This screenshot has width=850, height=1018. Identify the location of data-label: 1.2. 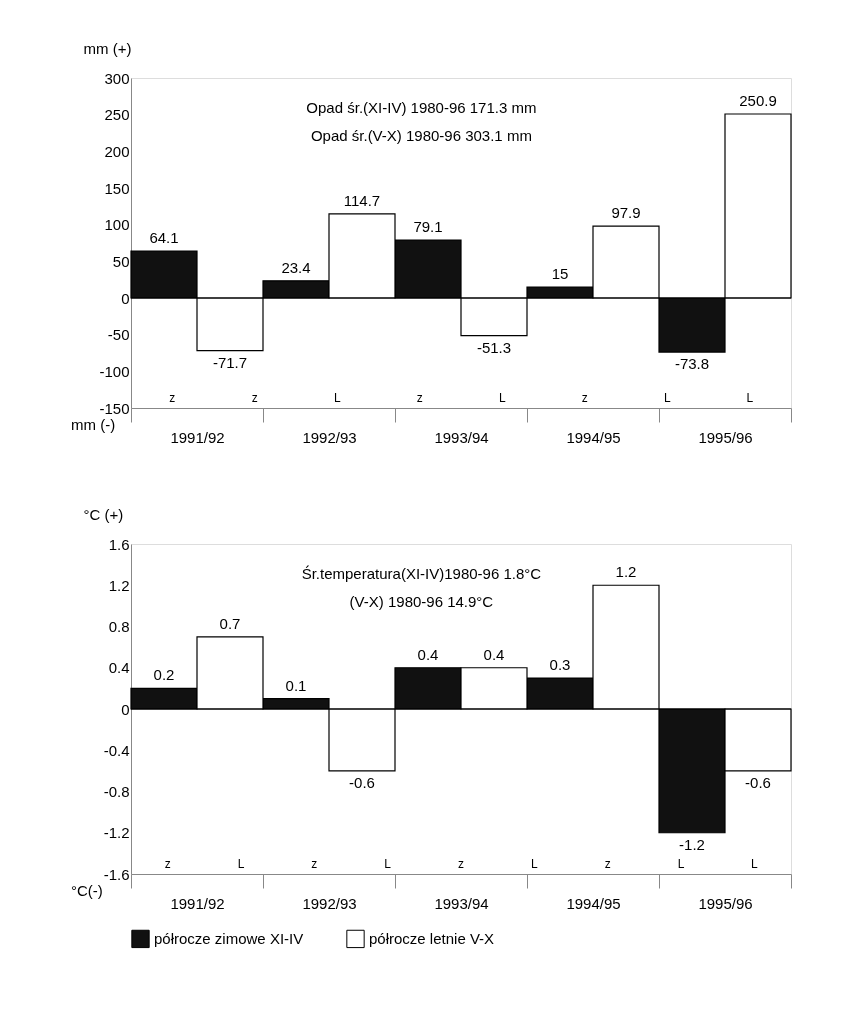
(626, 572).